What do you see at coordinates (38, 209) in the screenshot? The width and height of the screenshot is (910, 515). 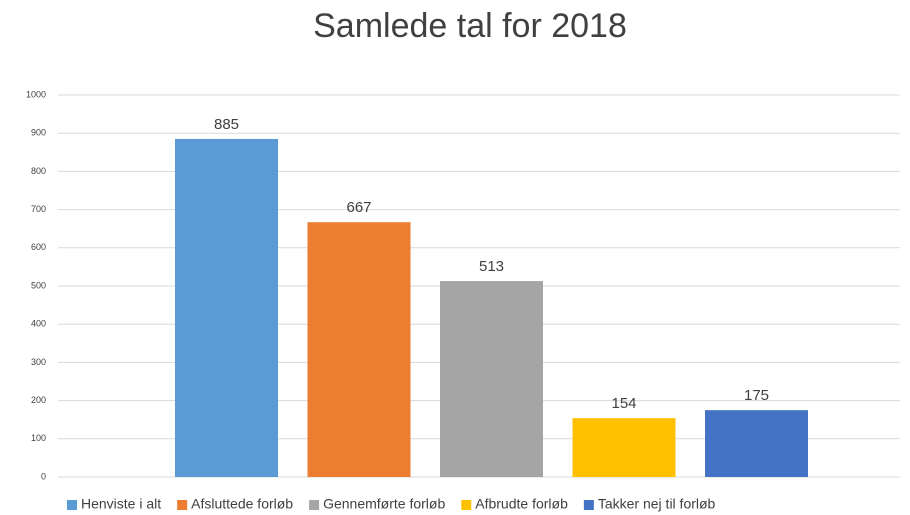 I see `y-tick-label: 700` at bounding box center [38, 209].